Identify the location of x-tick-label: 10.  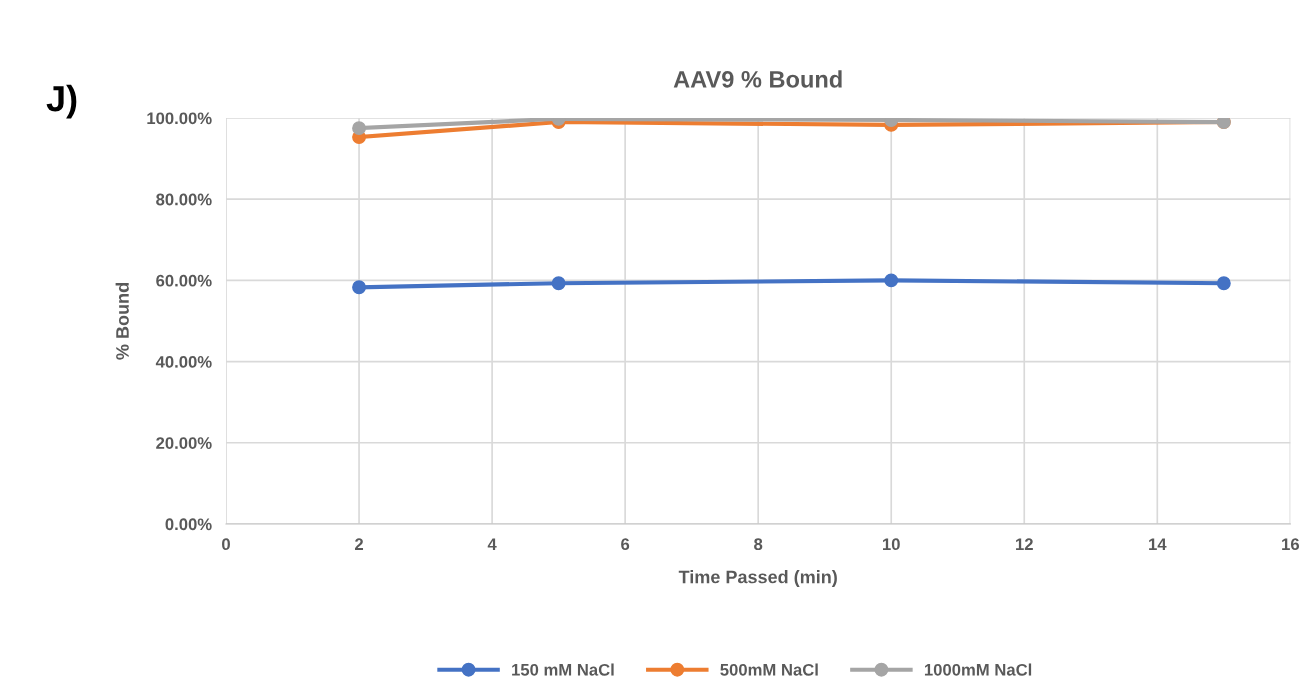
(891, 544).